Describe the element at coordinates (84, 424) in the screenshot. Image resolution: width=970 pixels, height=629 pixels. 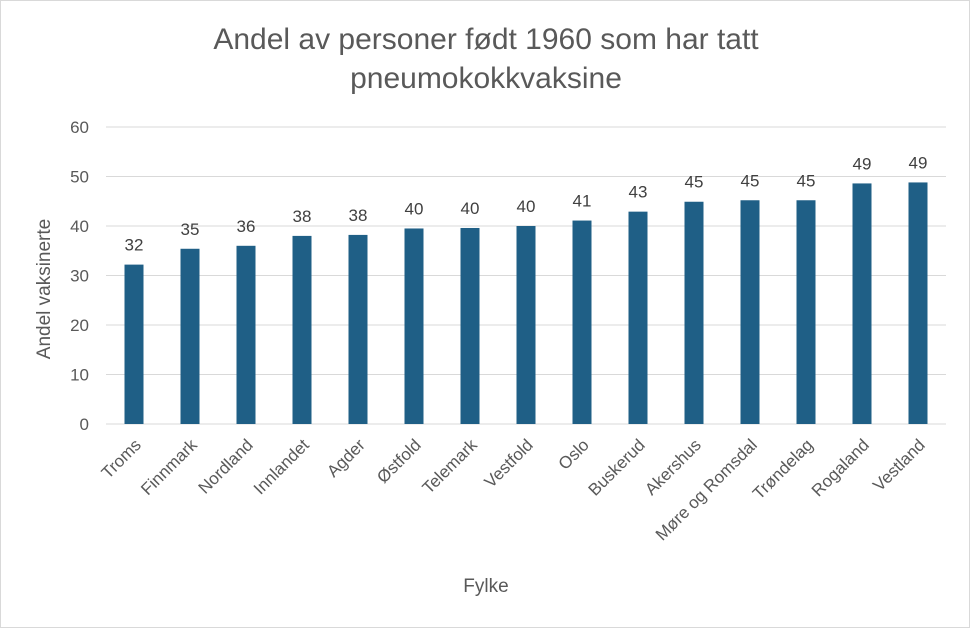
I see `y-tick-label: 0` at that location.